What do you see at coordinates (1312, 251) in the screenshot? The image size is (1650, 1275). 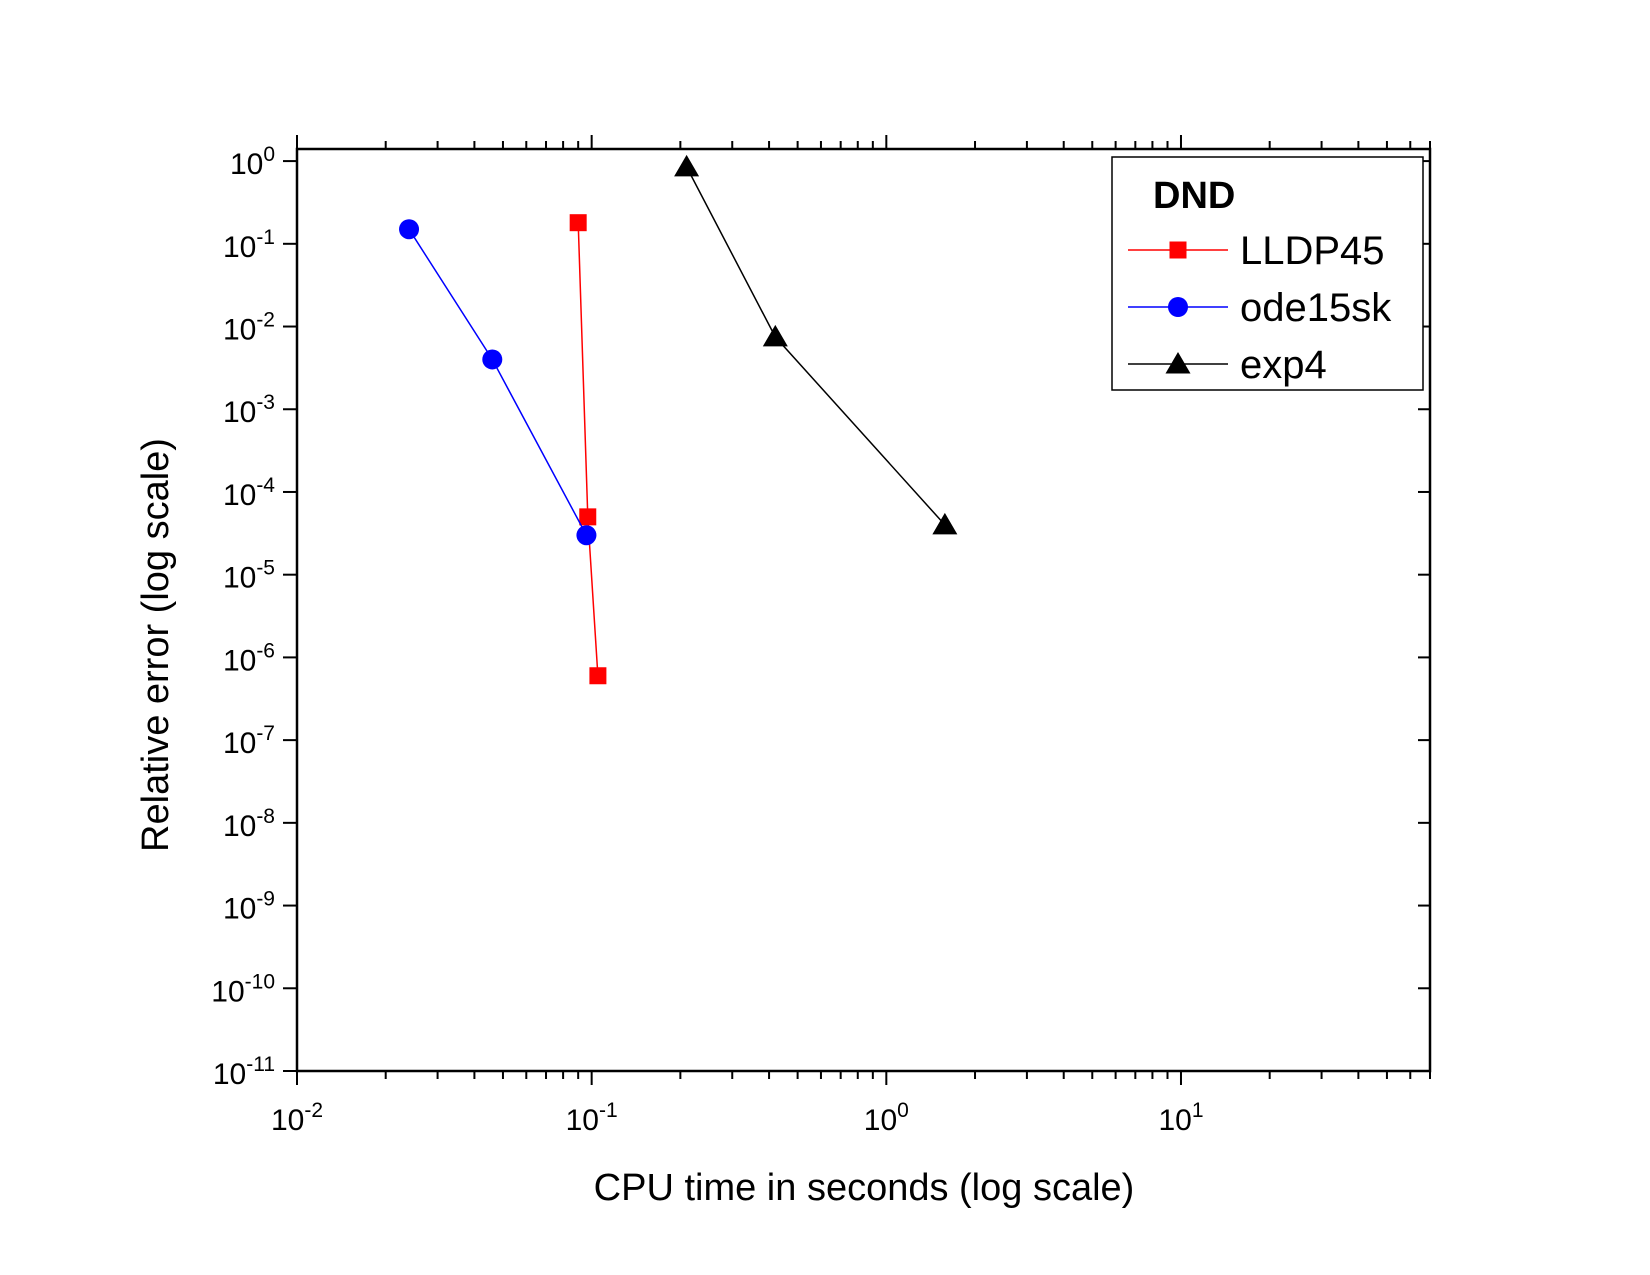 I see `legend-label: LLDP45` at bounding box center [1312, 251].